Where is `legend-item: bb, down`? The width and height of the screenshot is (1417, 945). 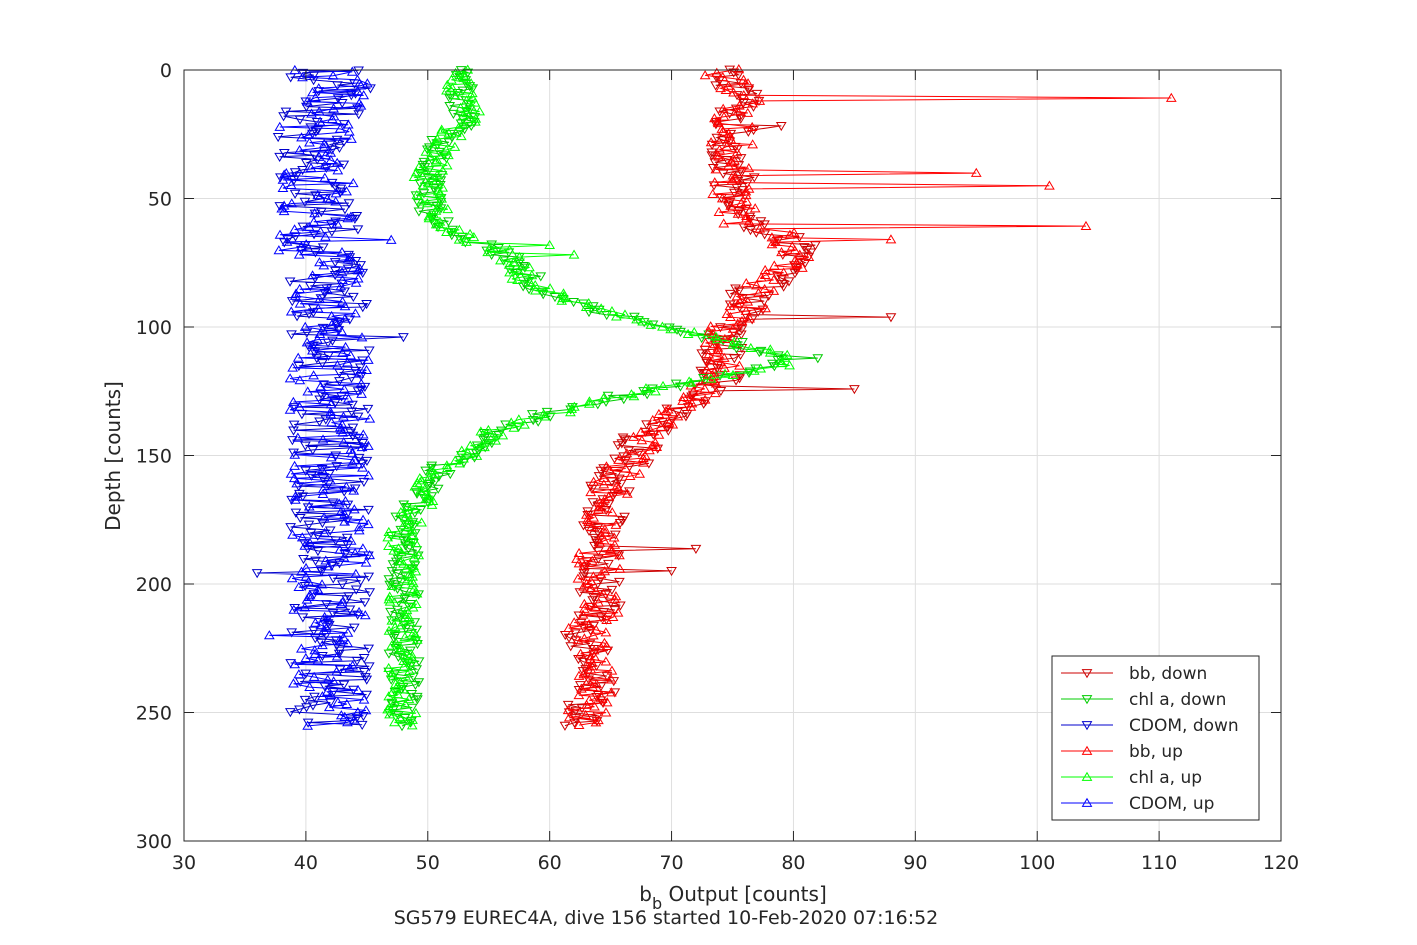 legend-item: bb, down is located at coordinates (1134, 674).